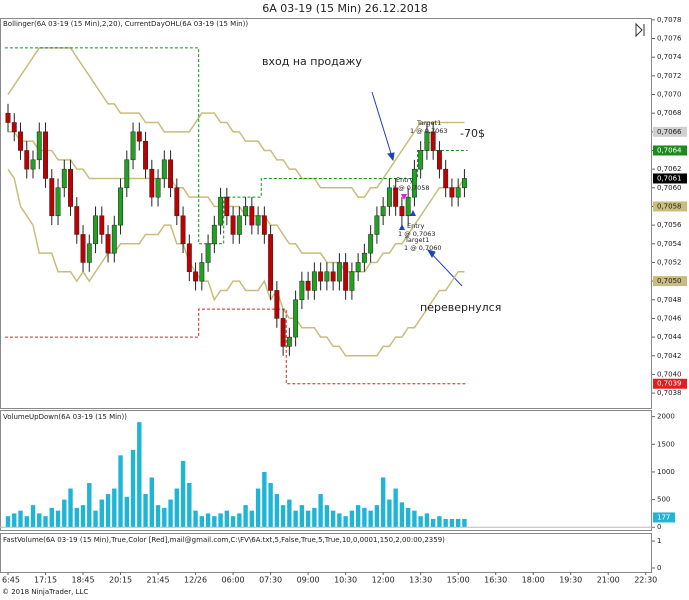  Describe the element at coordinates (45, 592) in the screenshot. I see `copyright: © 2018 NinjaTrader, LLC` at that location.